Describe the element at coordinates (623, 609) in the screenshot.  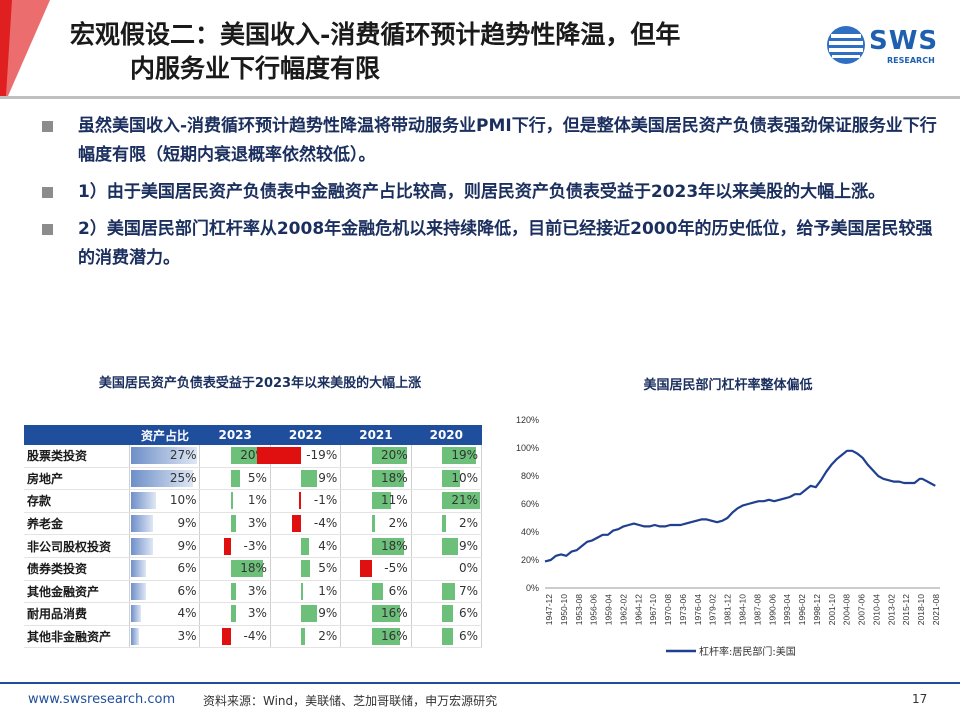
I see `x-tick-label: 1962-02` at that location.